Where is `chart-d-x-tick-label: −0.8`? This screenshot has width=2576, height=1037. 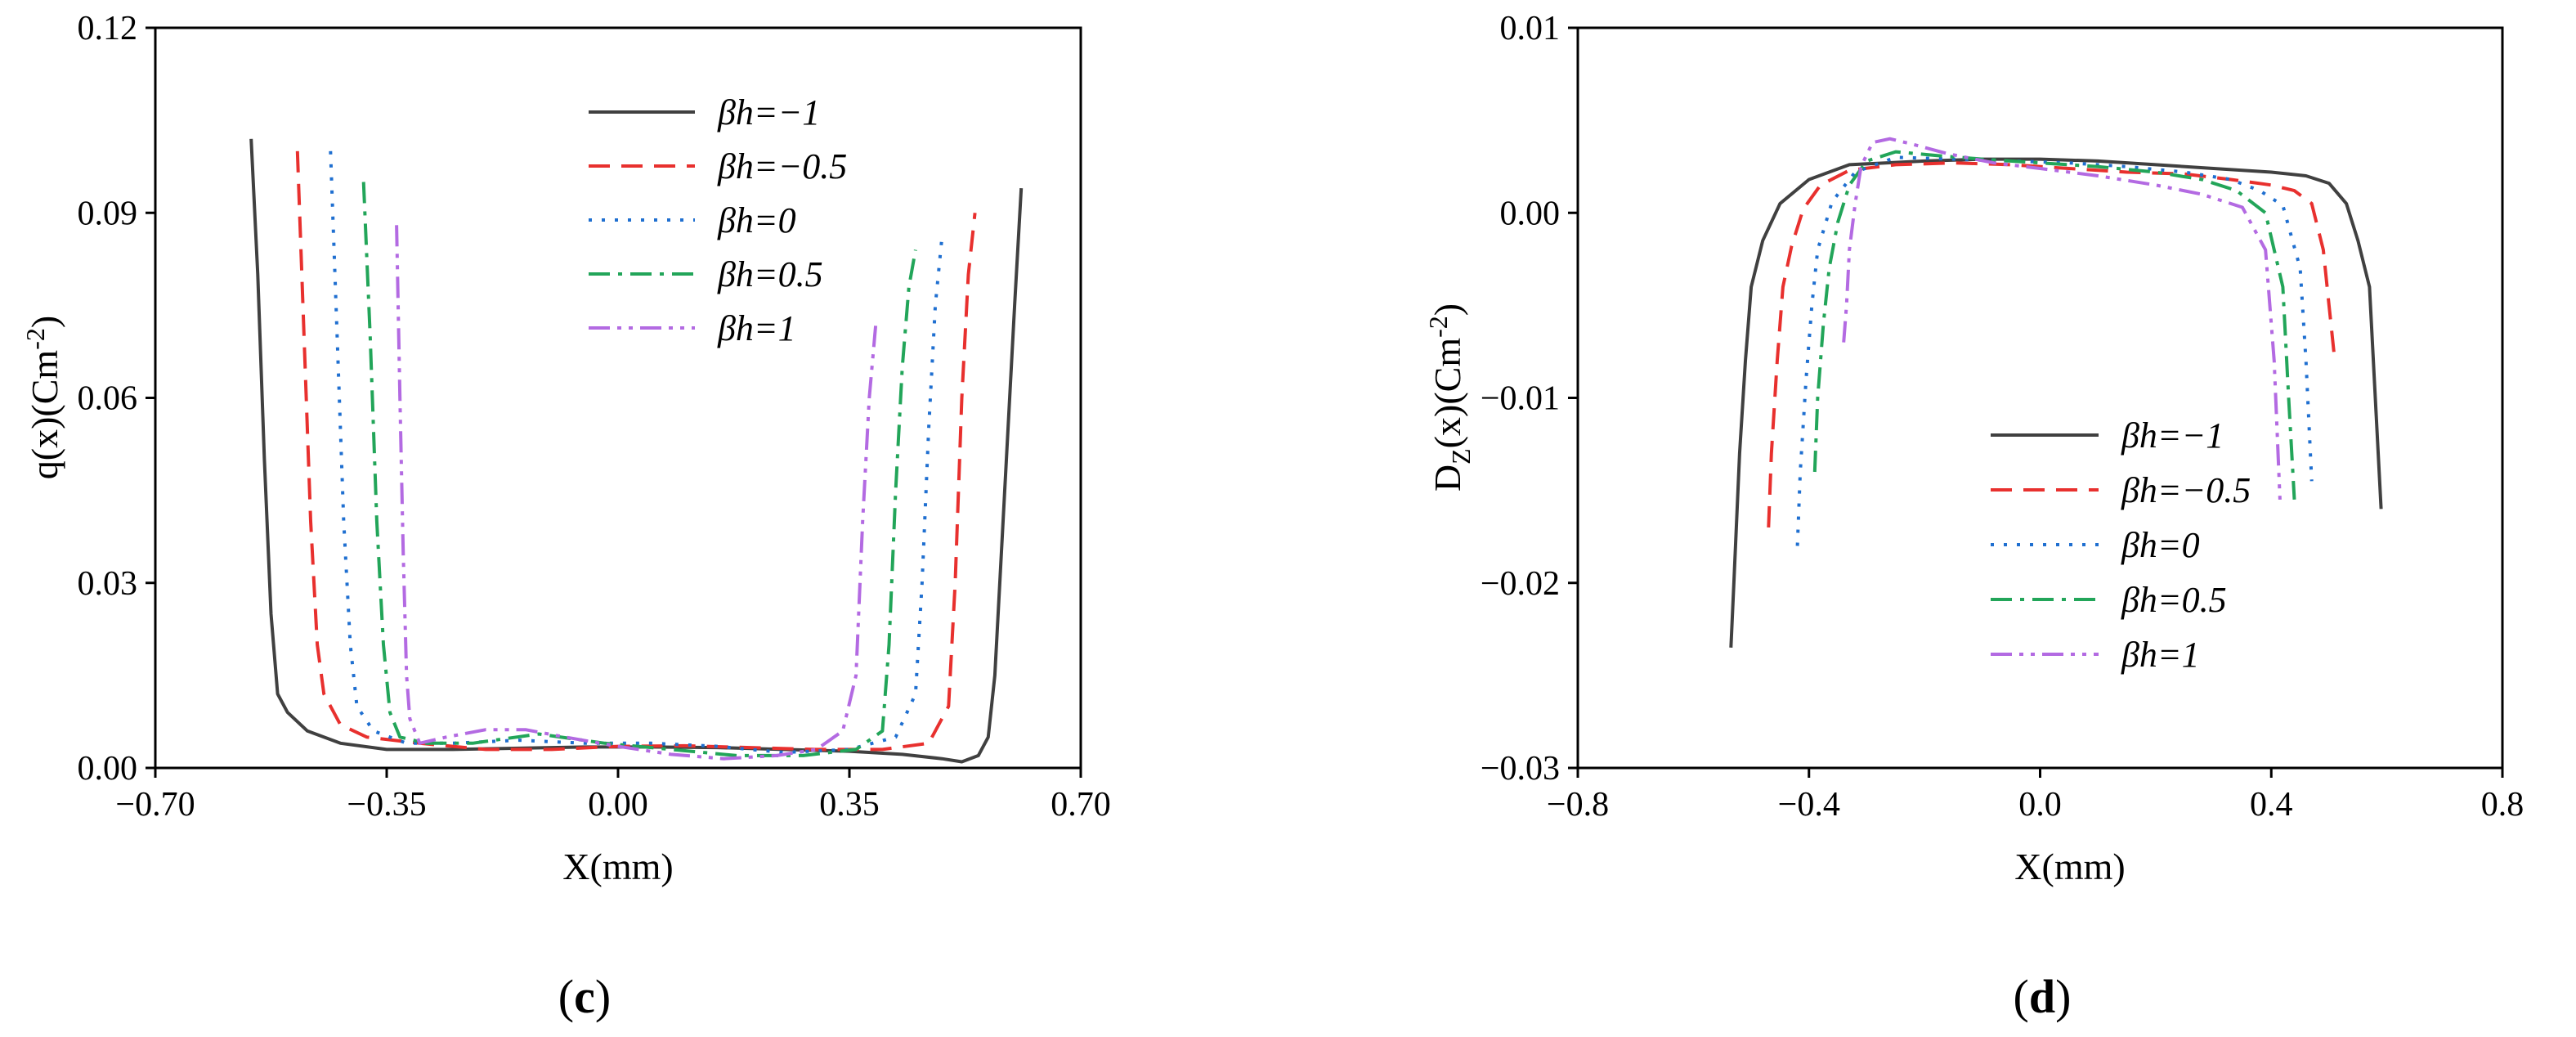
chart-d-x-tick-label: −0.8 is located at coordinates (1578, 805).